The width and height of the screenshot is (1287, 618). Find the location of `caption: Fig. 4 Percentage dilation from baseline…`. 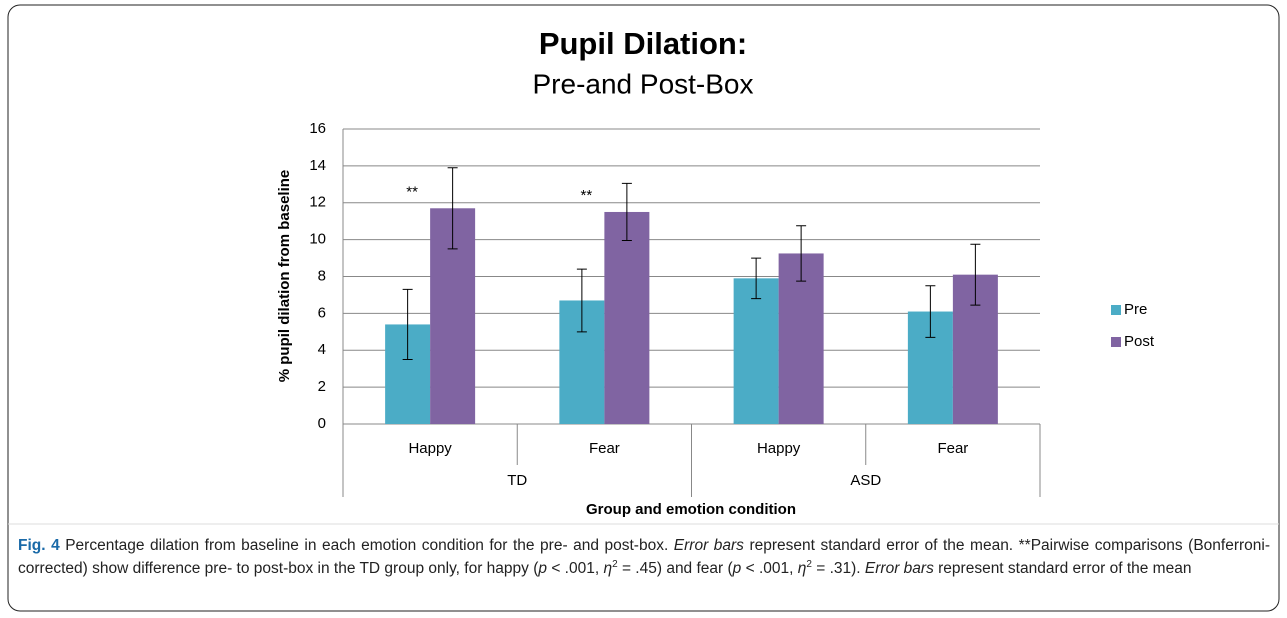

caption: Fig. 4 Percentage dilation from baseline… is located at coordinates (644, 557).